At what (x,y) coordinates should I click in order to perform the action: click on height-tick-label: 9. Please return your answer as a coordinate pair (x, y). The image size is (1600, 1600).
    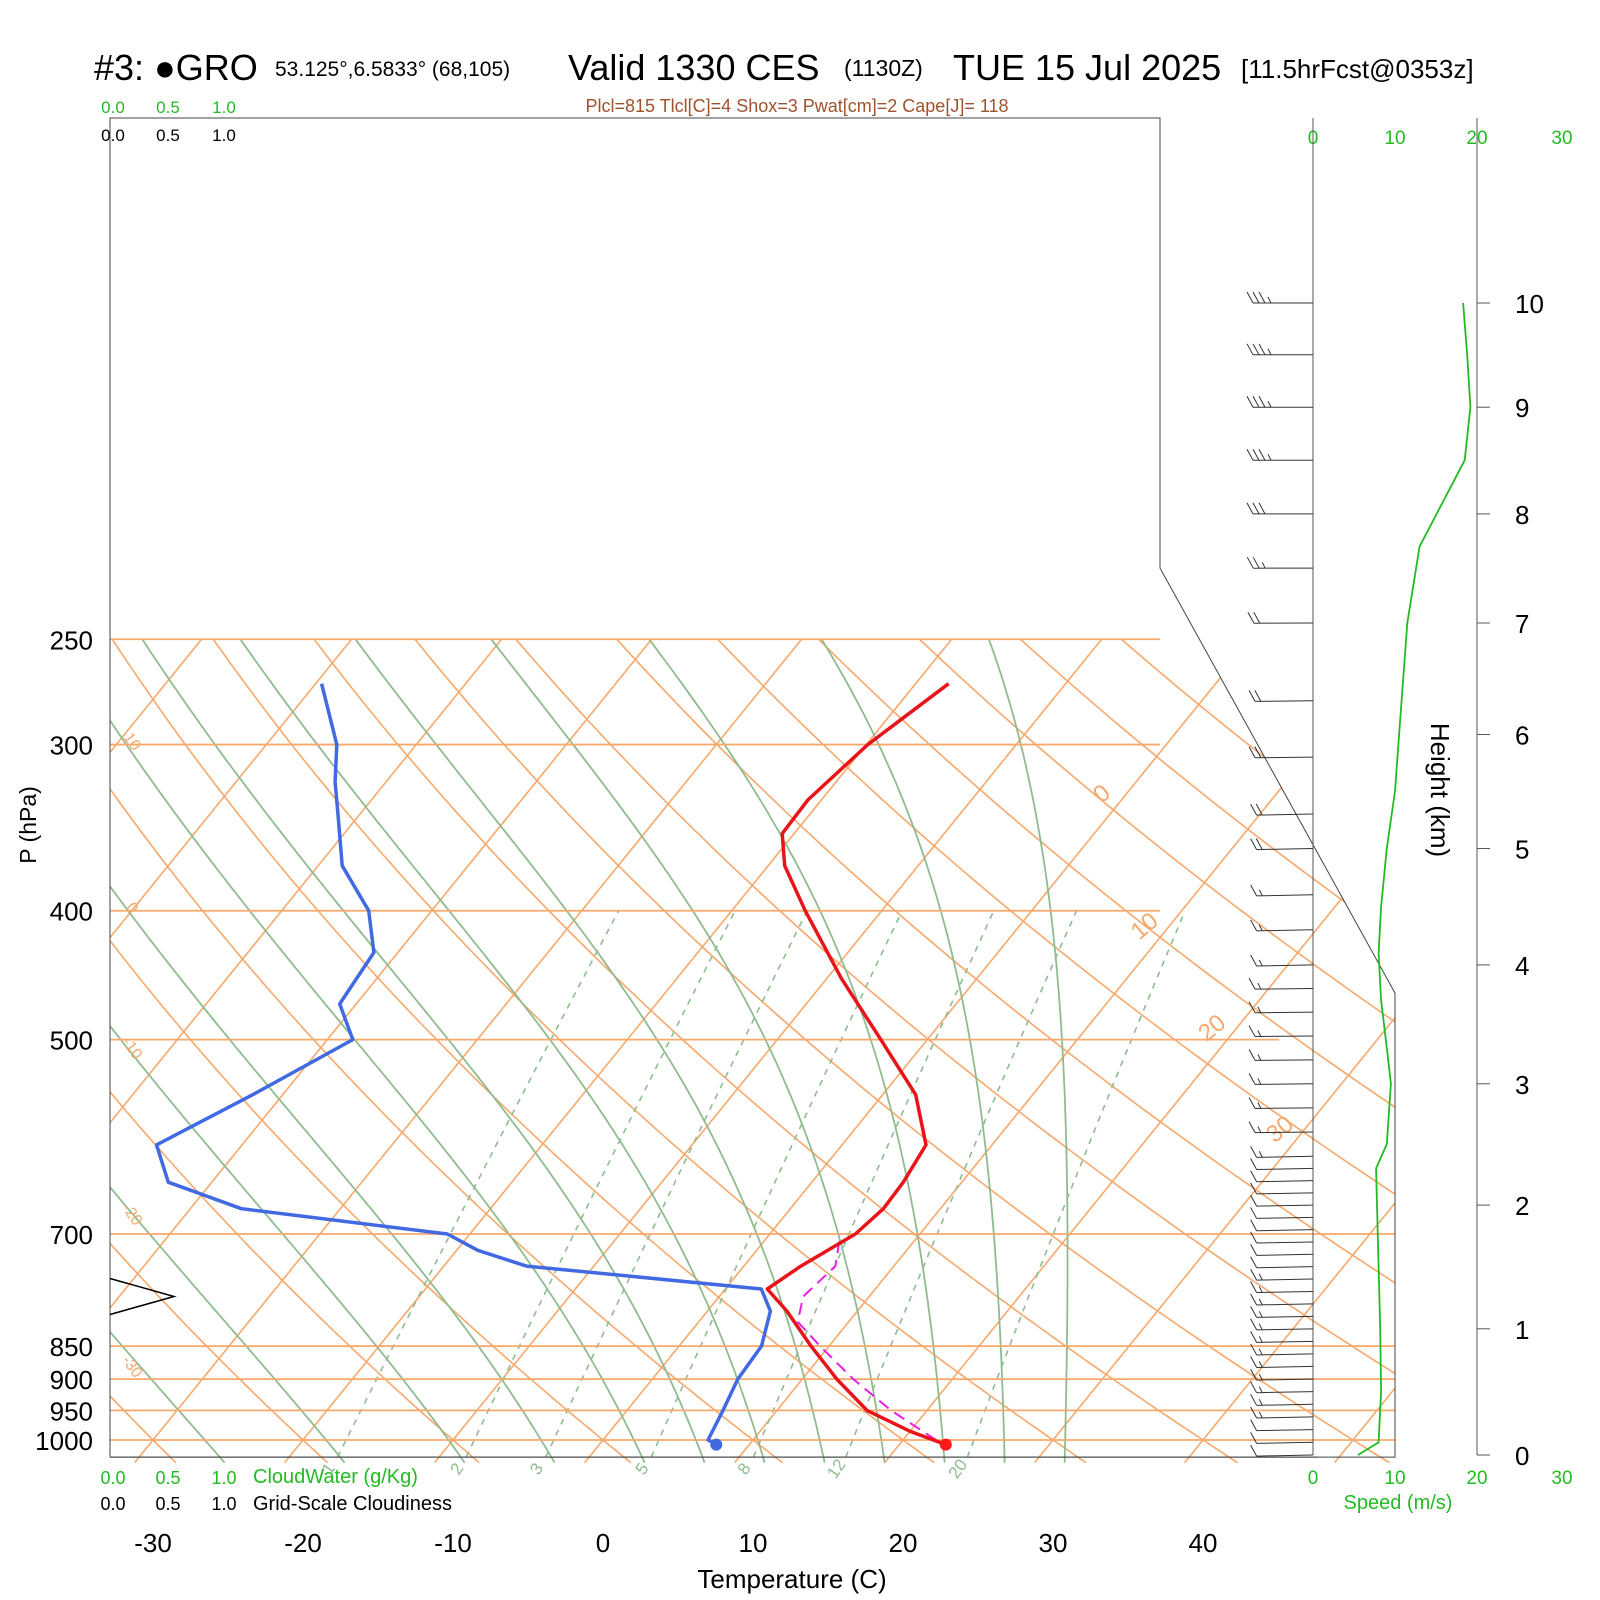
    Looking at the image, I should click on (1522, 408).